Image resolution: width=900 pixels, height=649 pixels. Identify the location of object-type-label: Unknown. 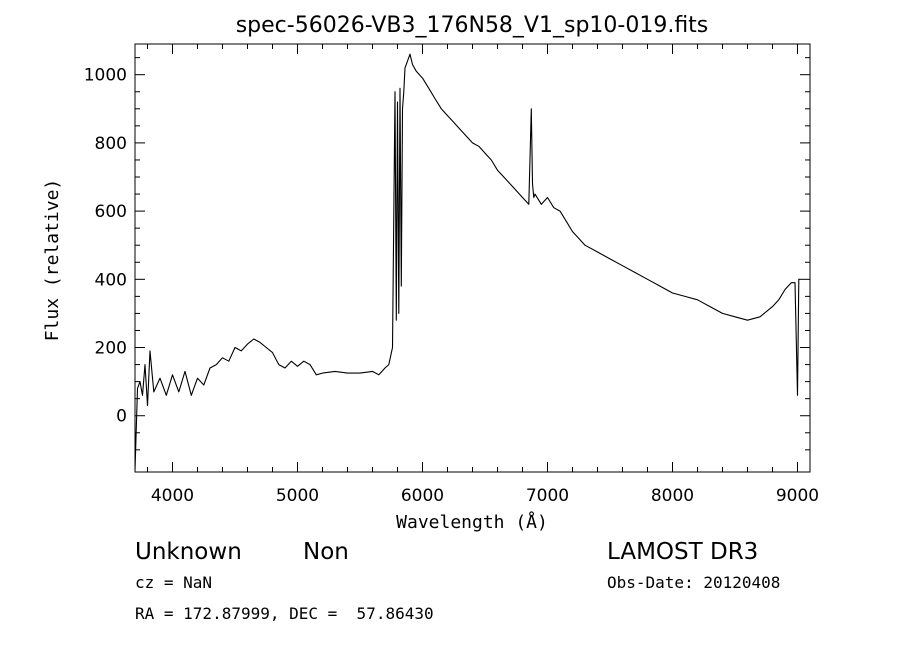
(188, 552).